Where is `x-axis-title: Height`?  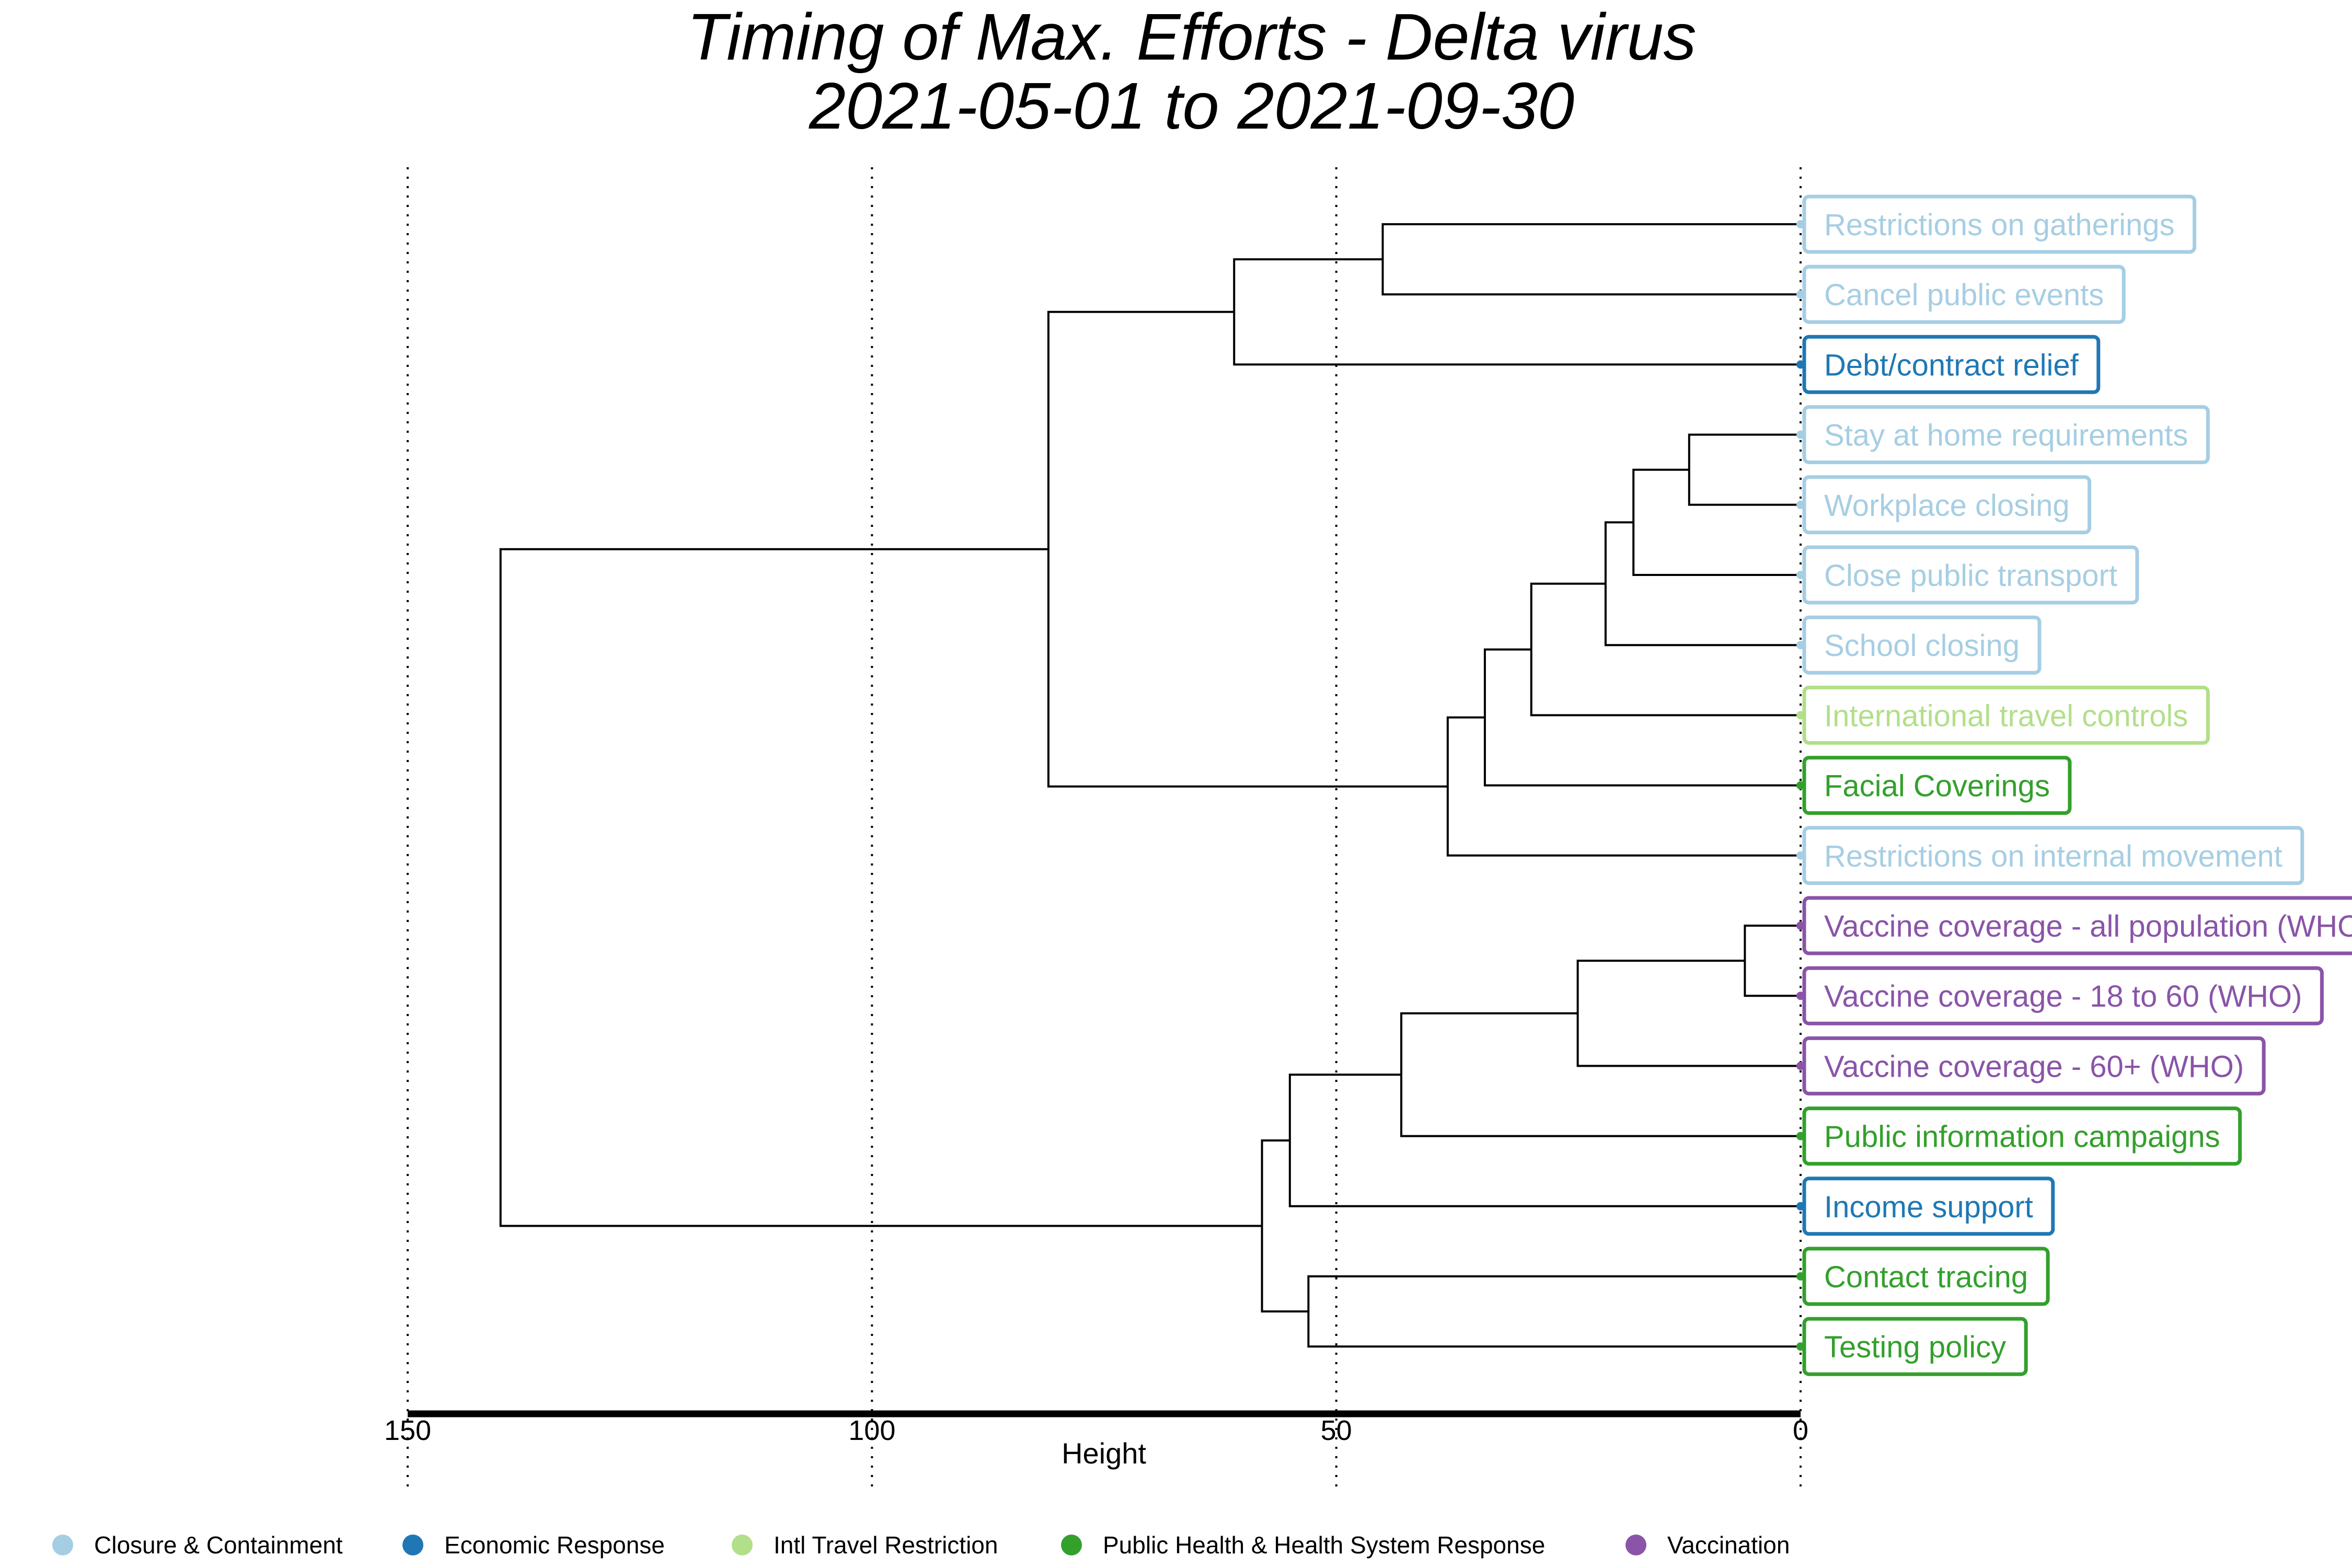
x-axis-title: Height is located at coordinates (1104, 1453).